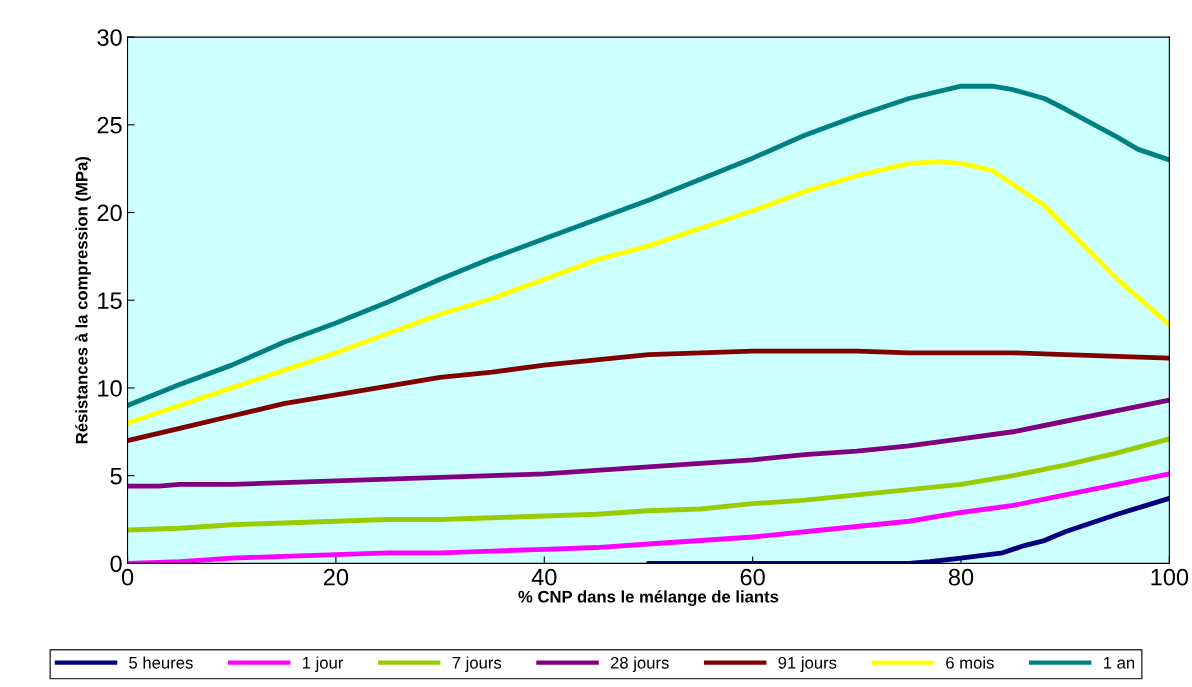  What do you see at coordinates (127, 577) in the screenshot?
I see `x-tick-label: 0` at bounding box center [127, 577].